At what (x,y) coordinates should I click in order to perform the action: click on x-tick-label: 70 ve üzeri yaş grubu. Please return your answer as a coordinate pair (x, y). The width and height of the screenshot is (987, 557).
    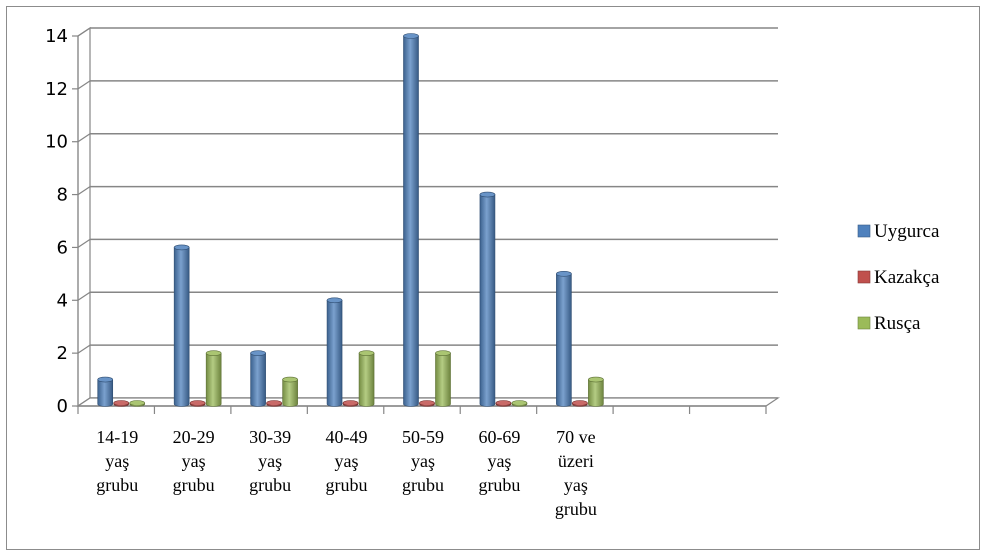
    Looking at the image, I should click on (576, 473).